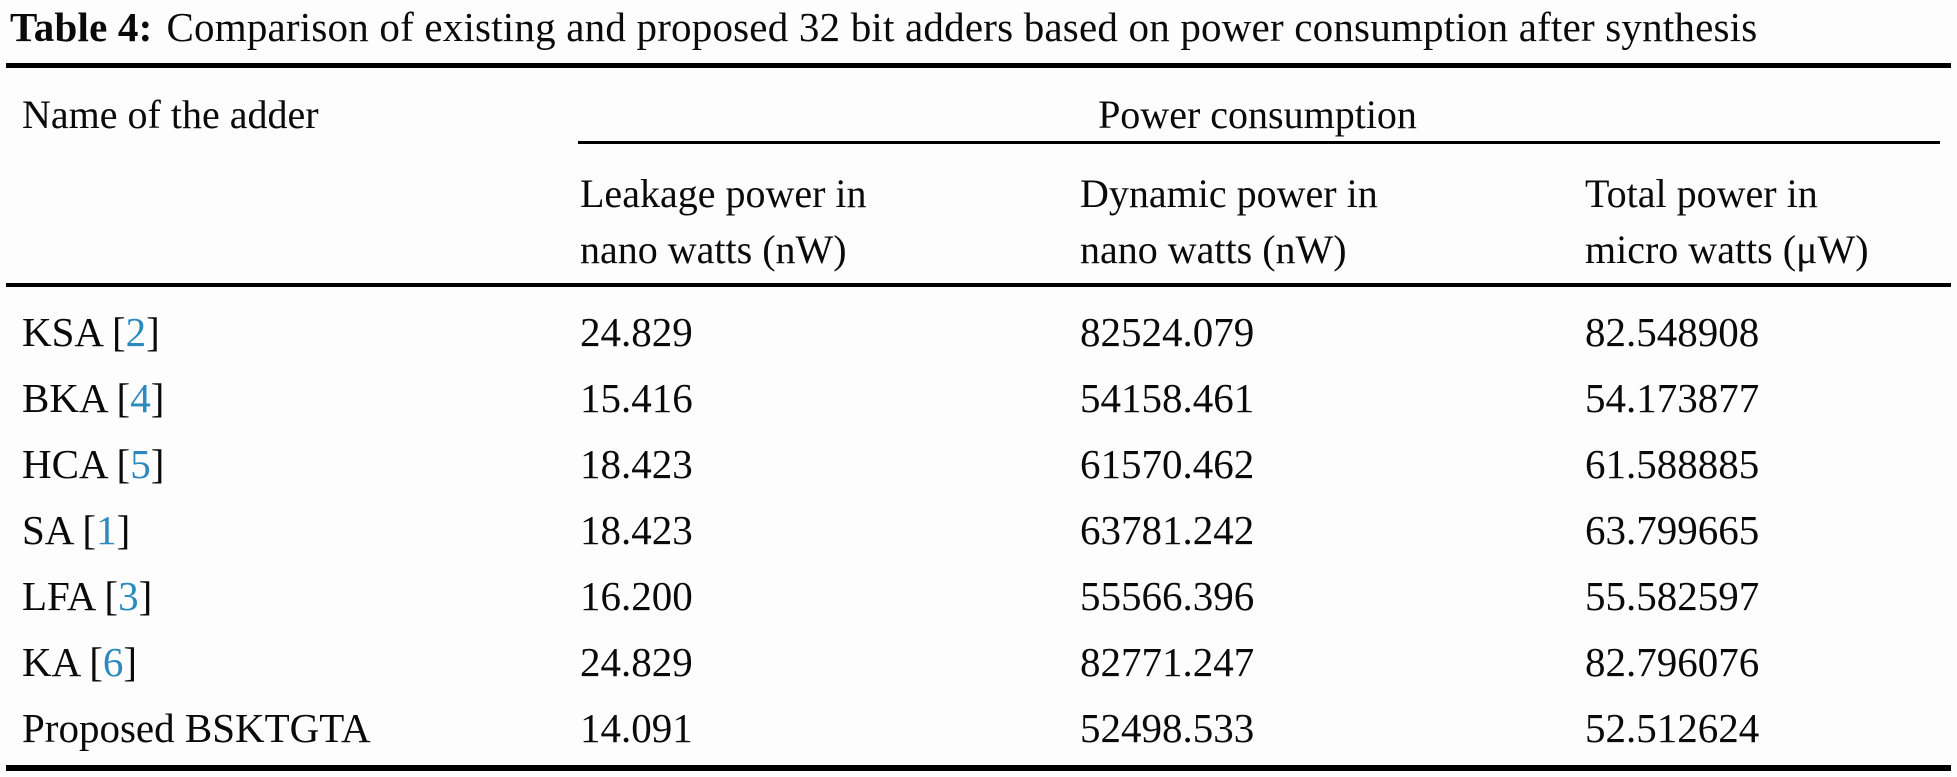 The width and height of the screenshot is (1957, 777). What do you see at coordinates (1167, 530) in the screenshot?
I see `dynamic-power-value: 63781.242` at bounding box center [1167, 530].